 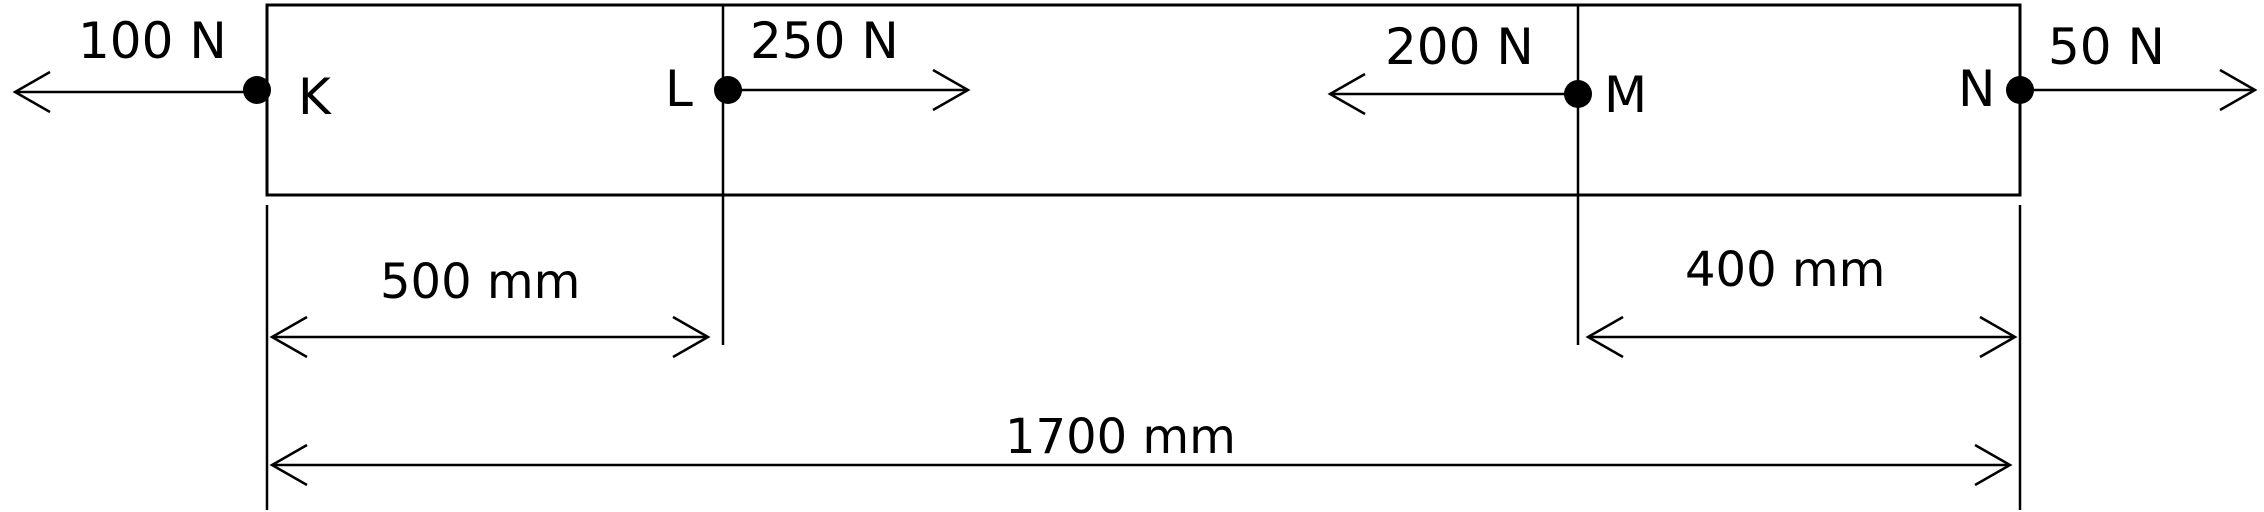 I want to click on force-label-n: 50 N, so click(x=2106, y=47).